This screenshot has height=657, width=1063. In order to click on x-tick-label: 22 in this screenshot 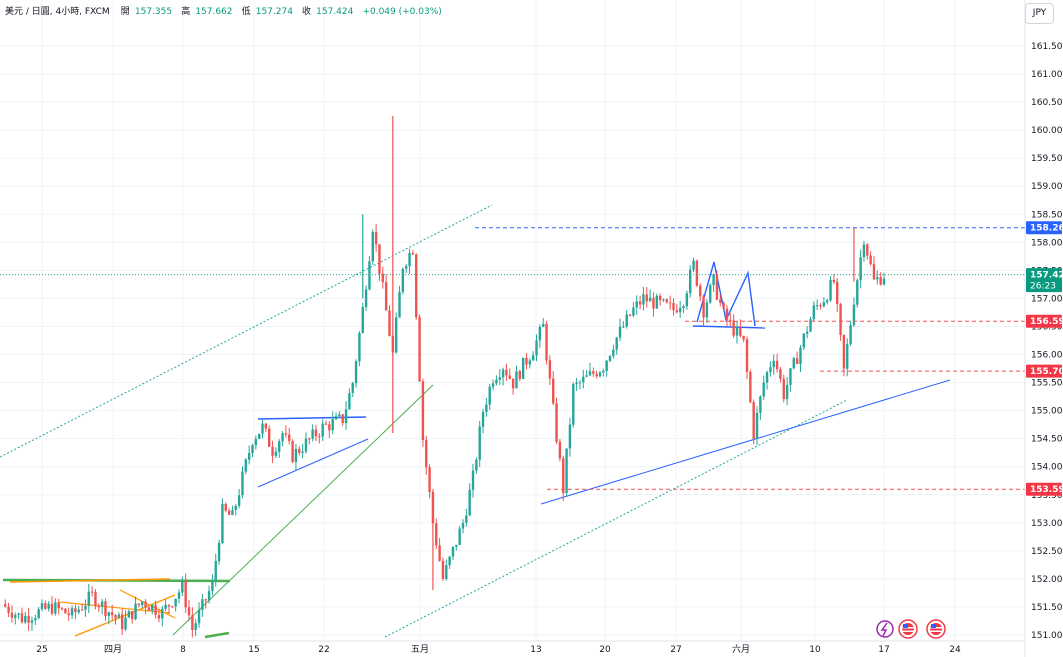, I will do `click(323, 650)`.